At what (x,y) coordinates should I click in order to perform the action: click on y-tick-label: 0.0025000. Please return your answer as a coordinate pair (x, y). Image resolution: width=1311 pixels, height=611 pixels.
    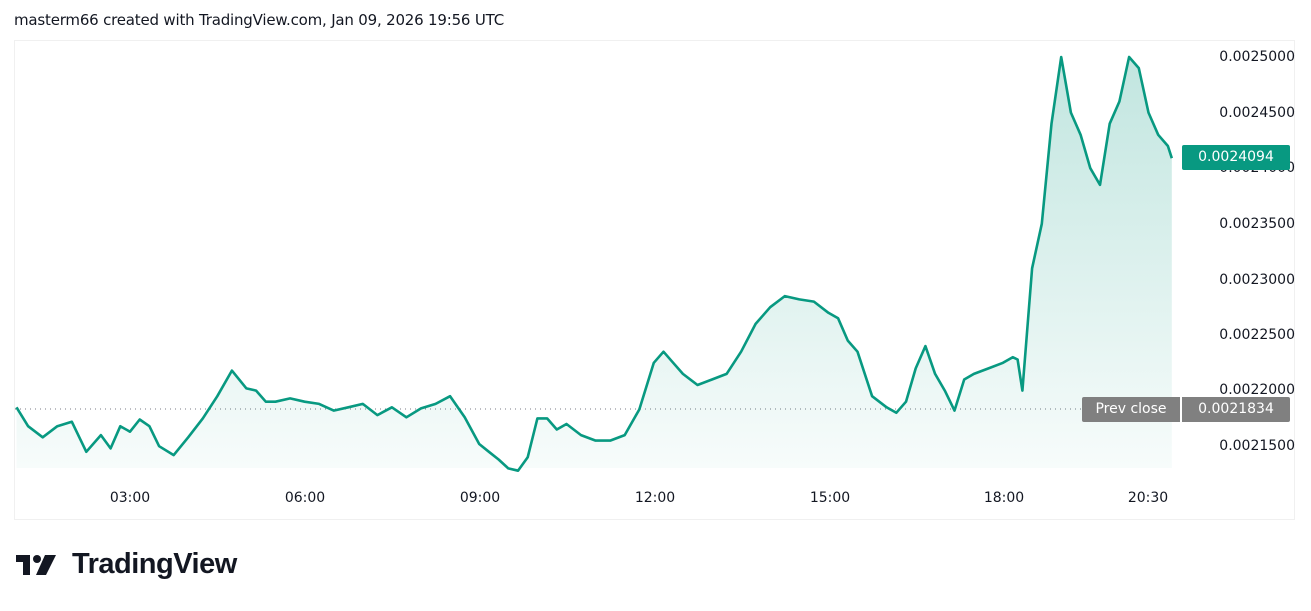
    Looking at the image, I should click on (1257, 57).